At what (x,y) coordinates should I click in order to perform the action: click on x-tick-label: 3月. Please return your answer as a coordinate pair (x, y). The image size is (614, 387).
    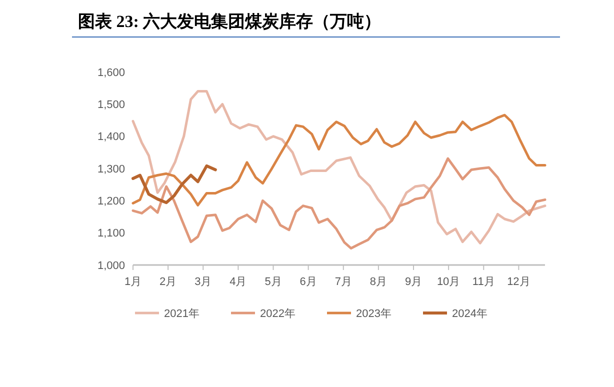
    Looking at the image, I should click on (203, 282).